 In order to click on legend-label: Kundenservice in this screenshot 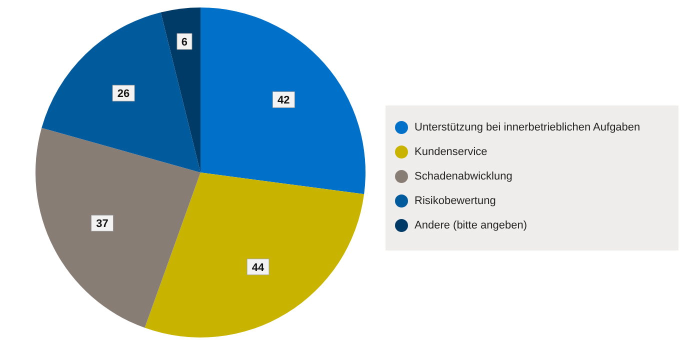, I will do `click(451, 152)`.